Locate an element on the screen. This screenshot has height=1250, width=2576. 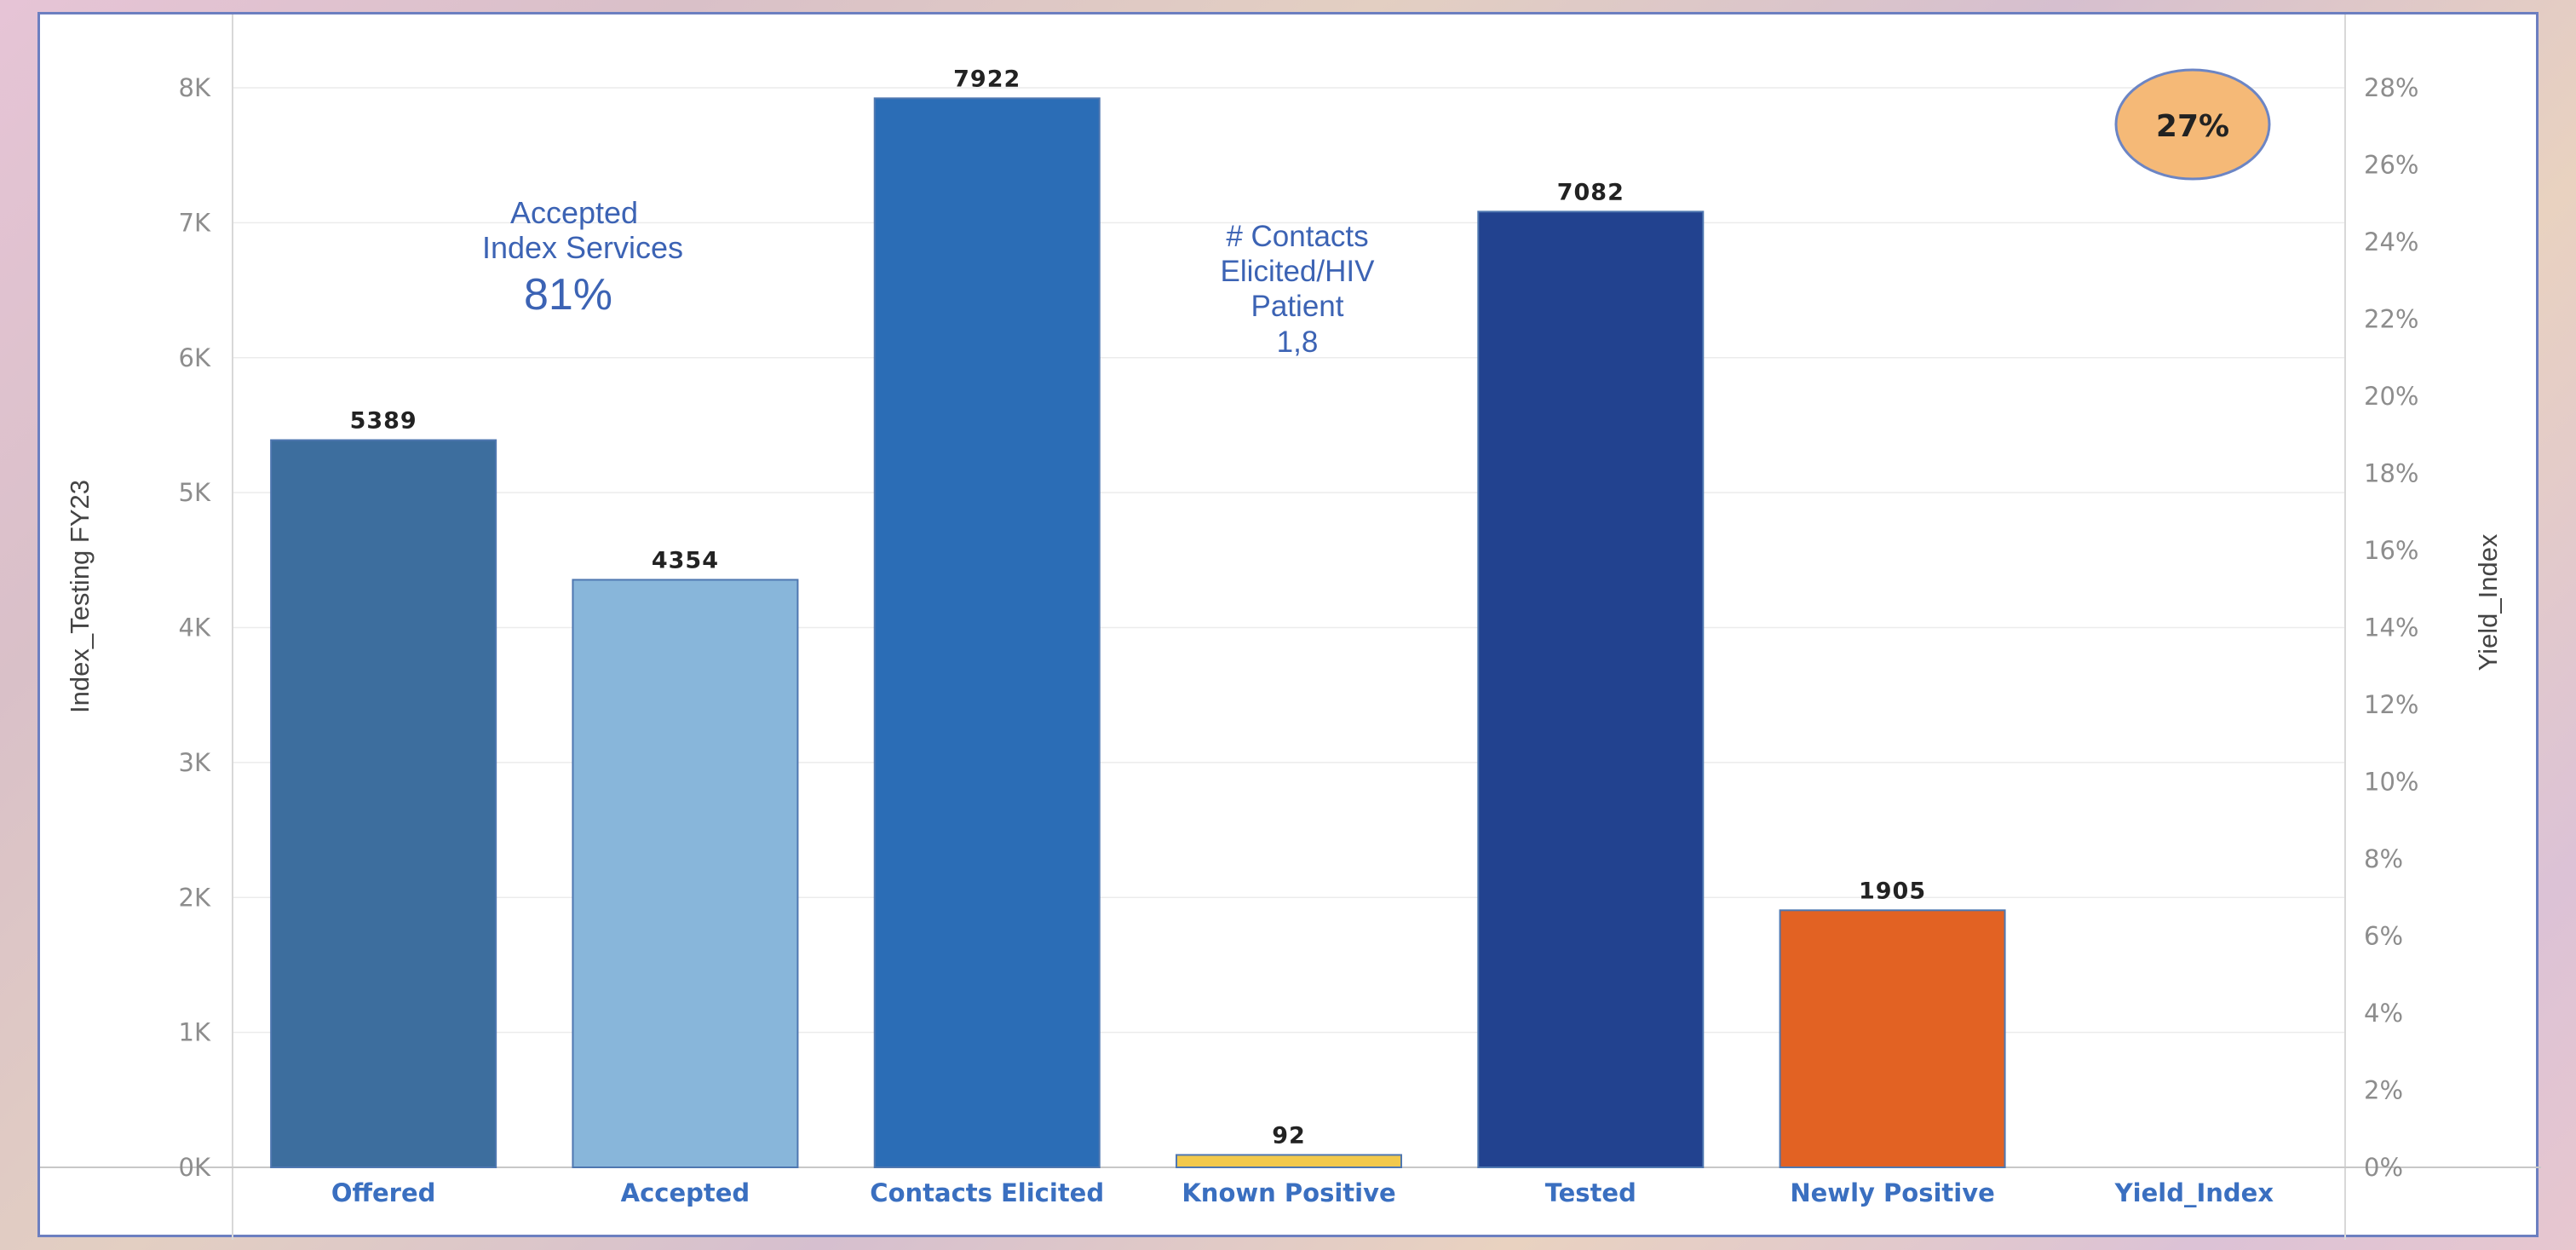
annotation-line: 1,8 is located at coordinates (1298, 342).